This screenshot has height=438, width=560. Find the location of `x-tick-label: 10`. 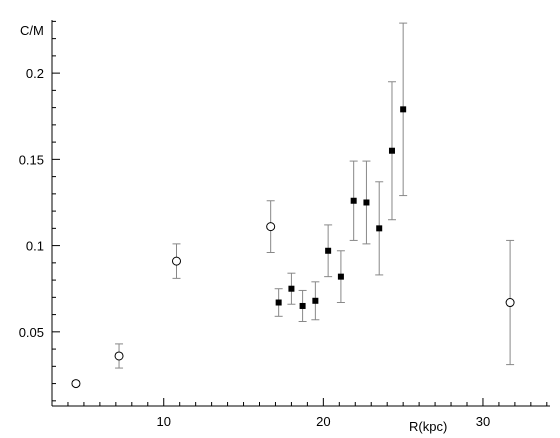

x-tick-label: 10 is located at coordinates (163, 421).